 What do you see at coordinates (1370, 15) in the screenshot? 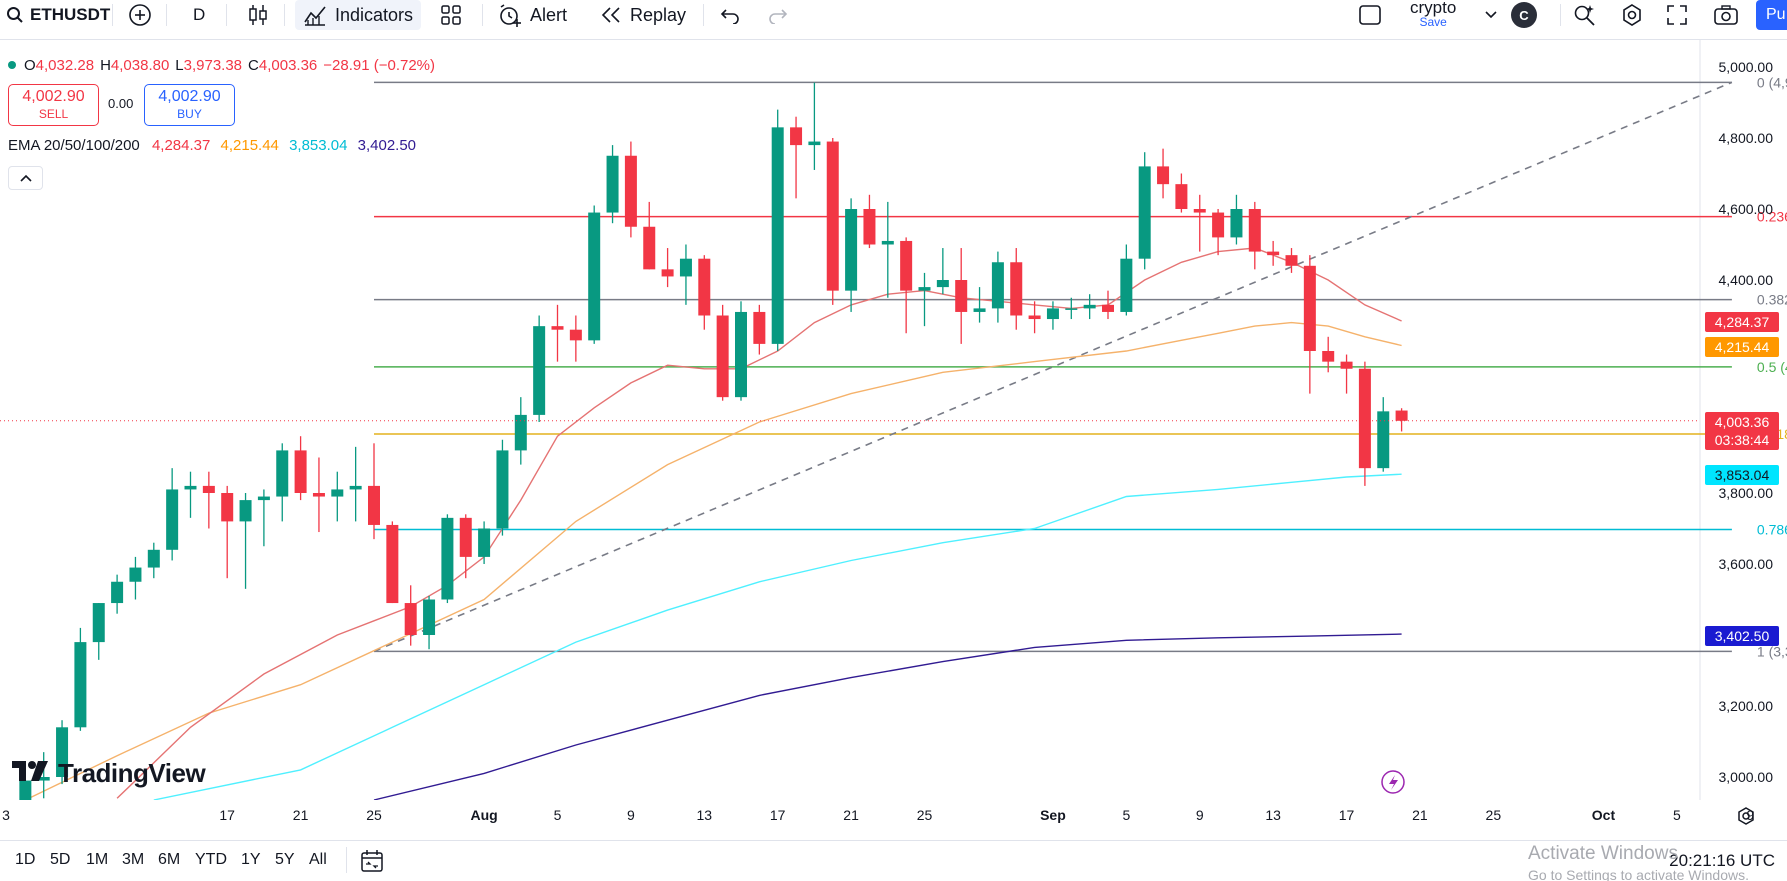
I see `layout-toggle-button` at bounding box center [1370, 15].